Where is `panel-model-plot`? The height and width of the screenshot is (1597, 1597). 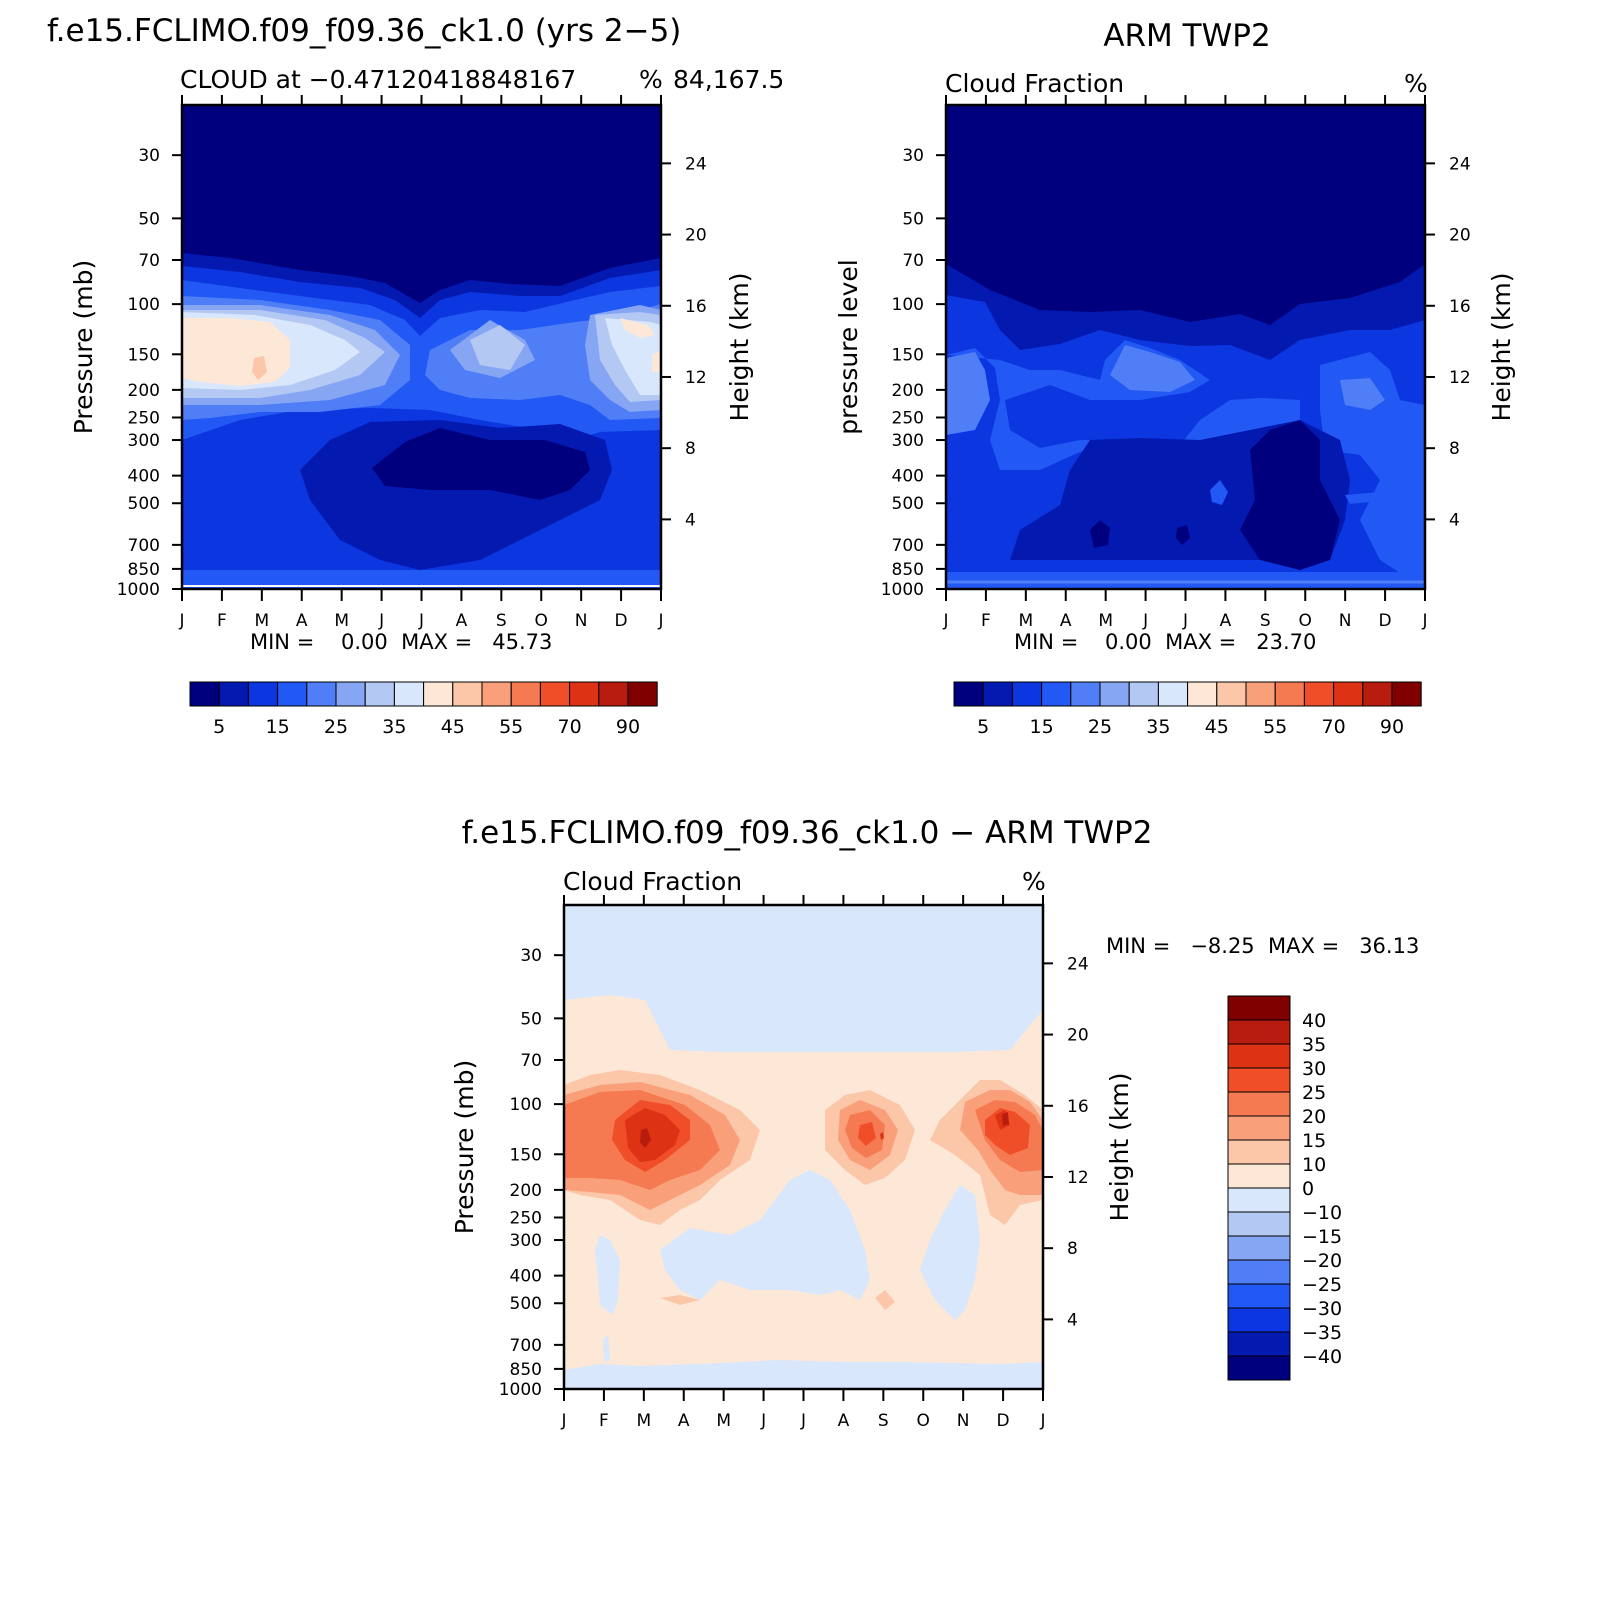 panel-model-plot is located at coordinates (421, 347).